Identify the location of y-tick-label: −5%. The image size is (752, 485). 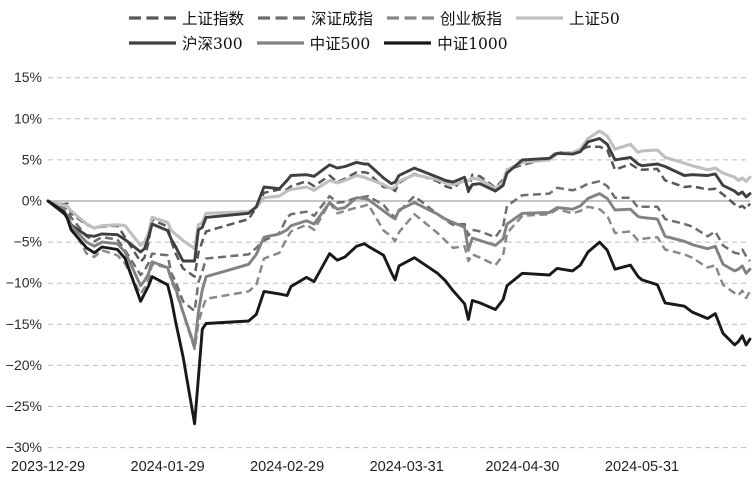
(28, 242).